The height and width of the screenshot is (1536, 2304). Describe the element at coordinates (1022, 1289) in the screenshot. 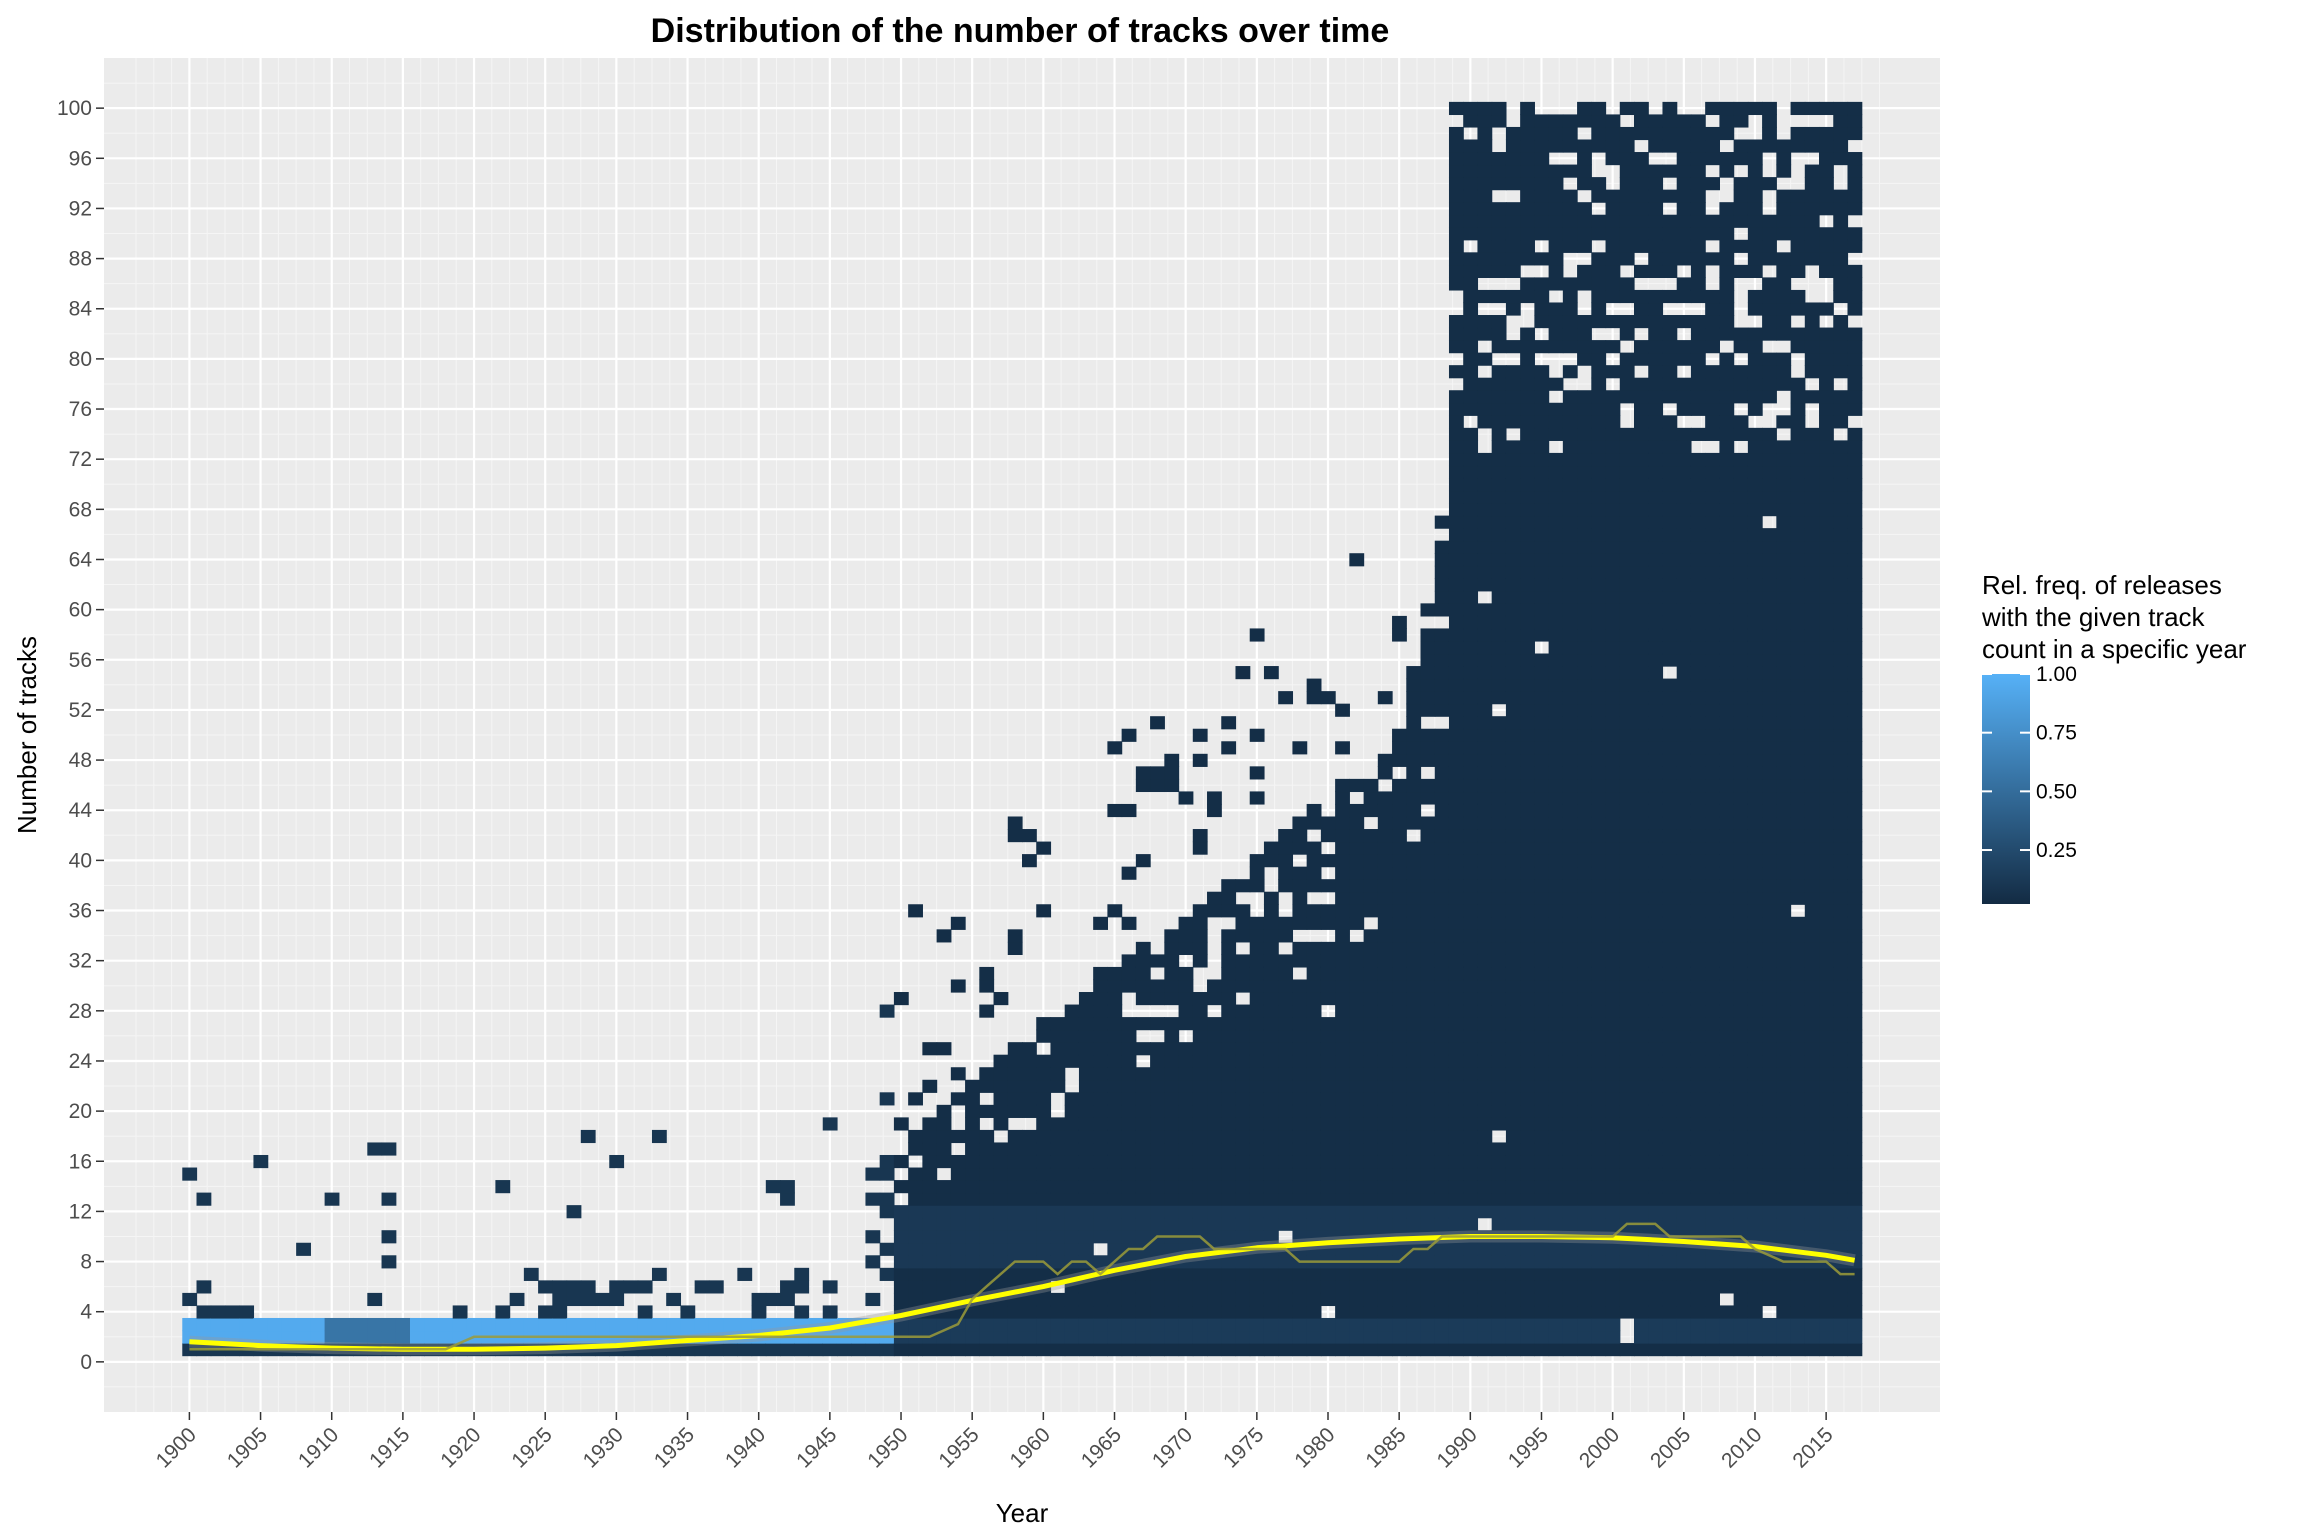

I see `trend-lines` at that location.